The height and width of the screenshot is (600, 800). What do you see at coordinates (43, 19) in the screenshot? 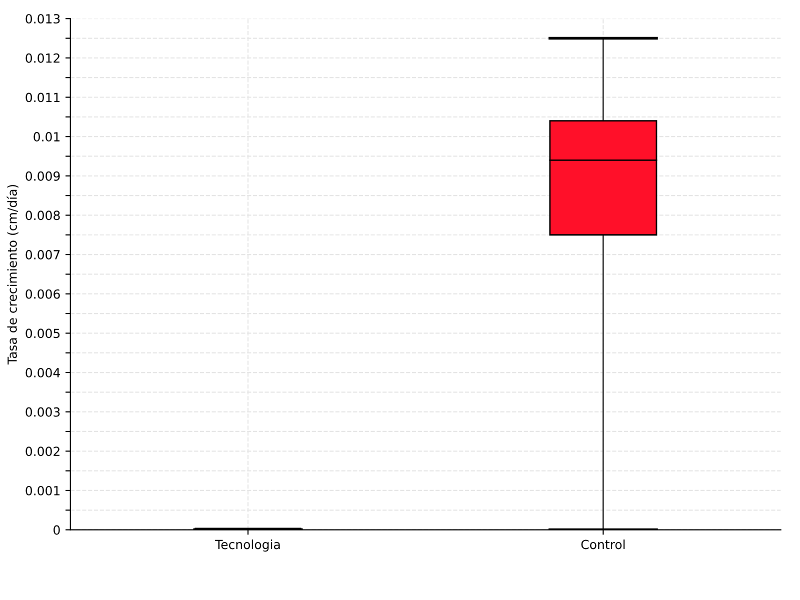
I see `y-tick-label: 0.013` at bounding box center [43, 19].